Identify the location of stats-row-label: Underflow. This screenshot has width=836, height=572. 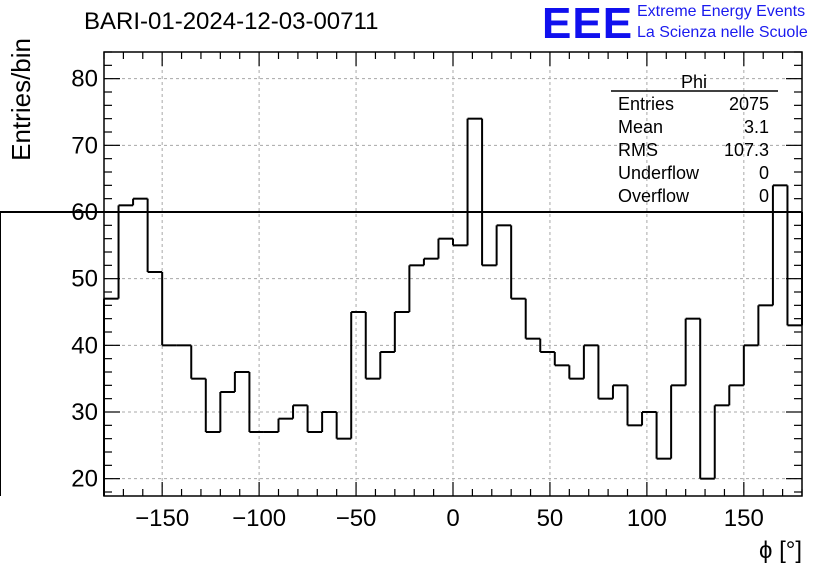
(659, 173).